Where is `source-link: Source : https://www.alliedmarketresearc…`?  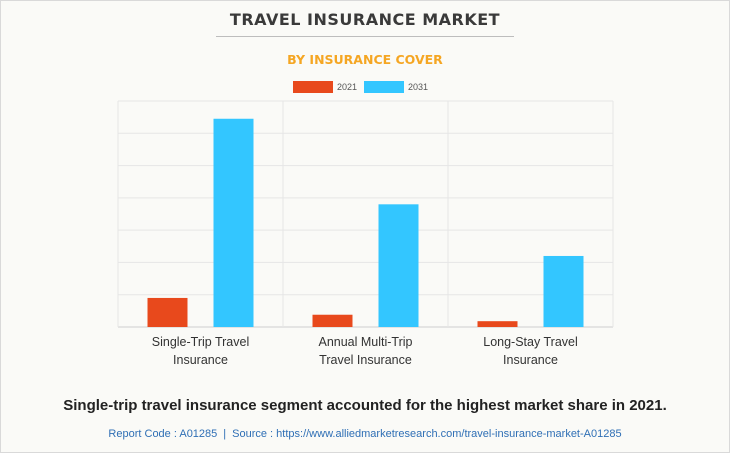 source-link: Source : https://www.alliedmarketresearc… is located at coordinates (427, 434).